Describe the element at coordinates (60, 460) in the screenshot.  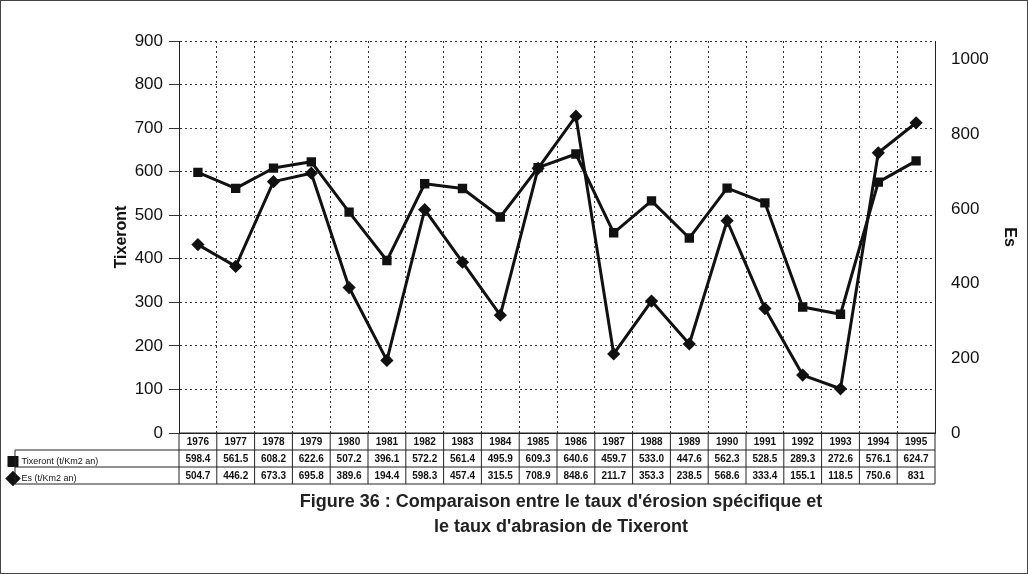
I see `legend-label: Tixeront (t/Km2 an)` at that location.